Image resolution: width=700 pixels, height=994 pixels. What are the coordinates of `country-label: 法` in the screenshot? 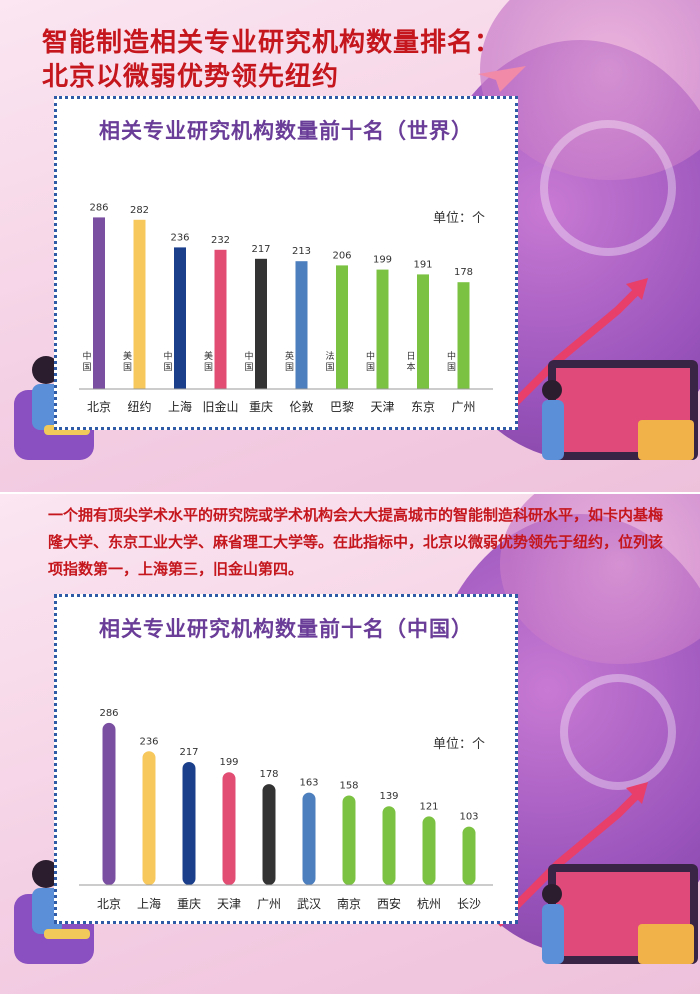 It's located at (329, 356).